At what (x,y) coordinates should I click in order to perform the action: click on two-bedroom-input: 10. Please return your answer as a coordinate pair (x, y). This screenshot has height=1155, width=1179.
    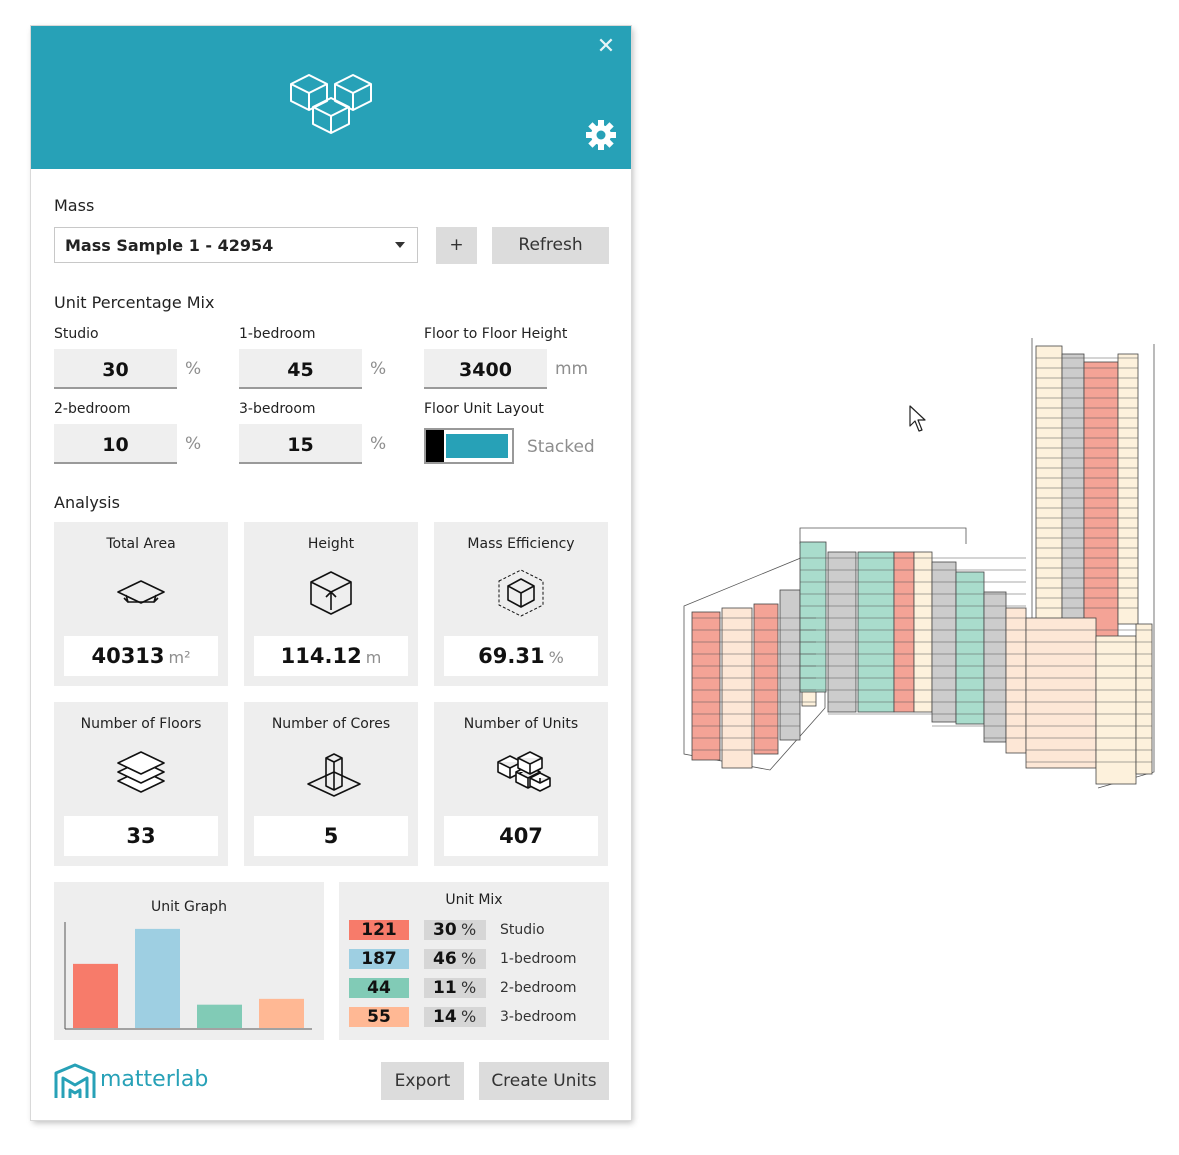
    Looking at the image, I should click on (115, 444).